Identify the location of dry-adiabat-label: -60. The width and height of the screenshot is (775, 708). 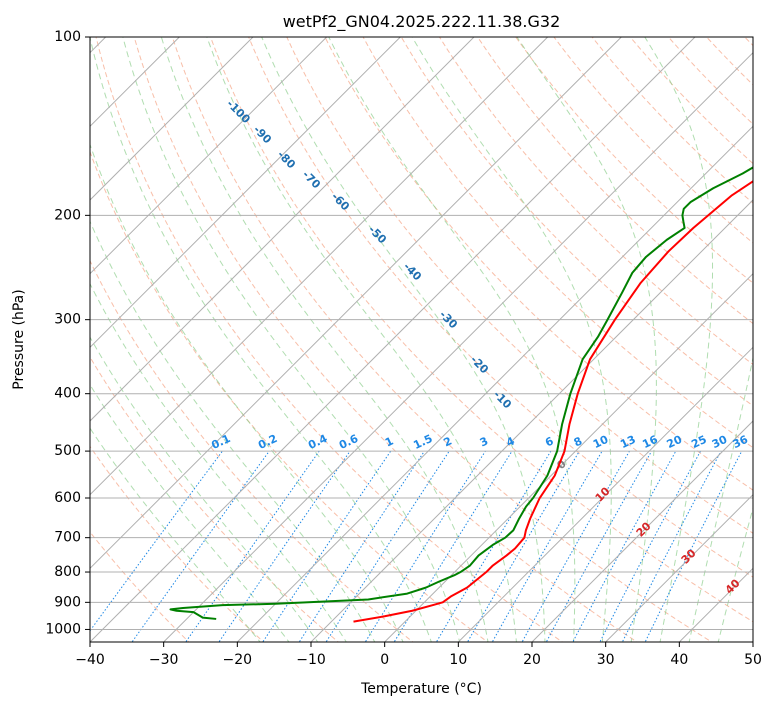
(340, 201).